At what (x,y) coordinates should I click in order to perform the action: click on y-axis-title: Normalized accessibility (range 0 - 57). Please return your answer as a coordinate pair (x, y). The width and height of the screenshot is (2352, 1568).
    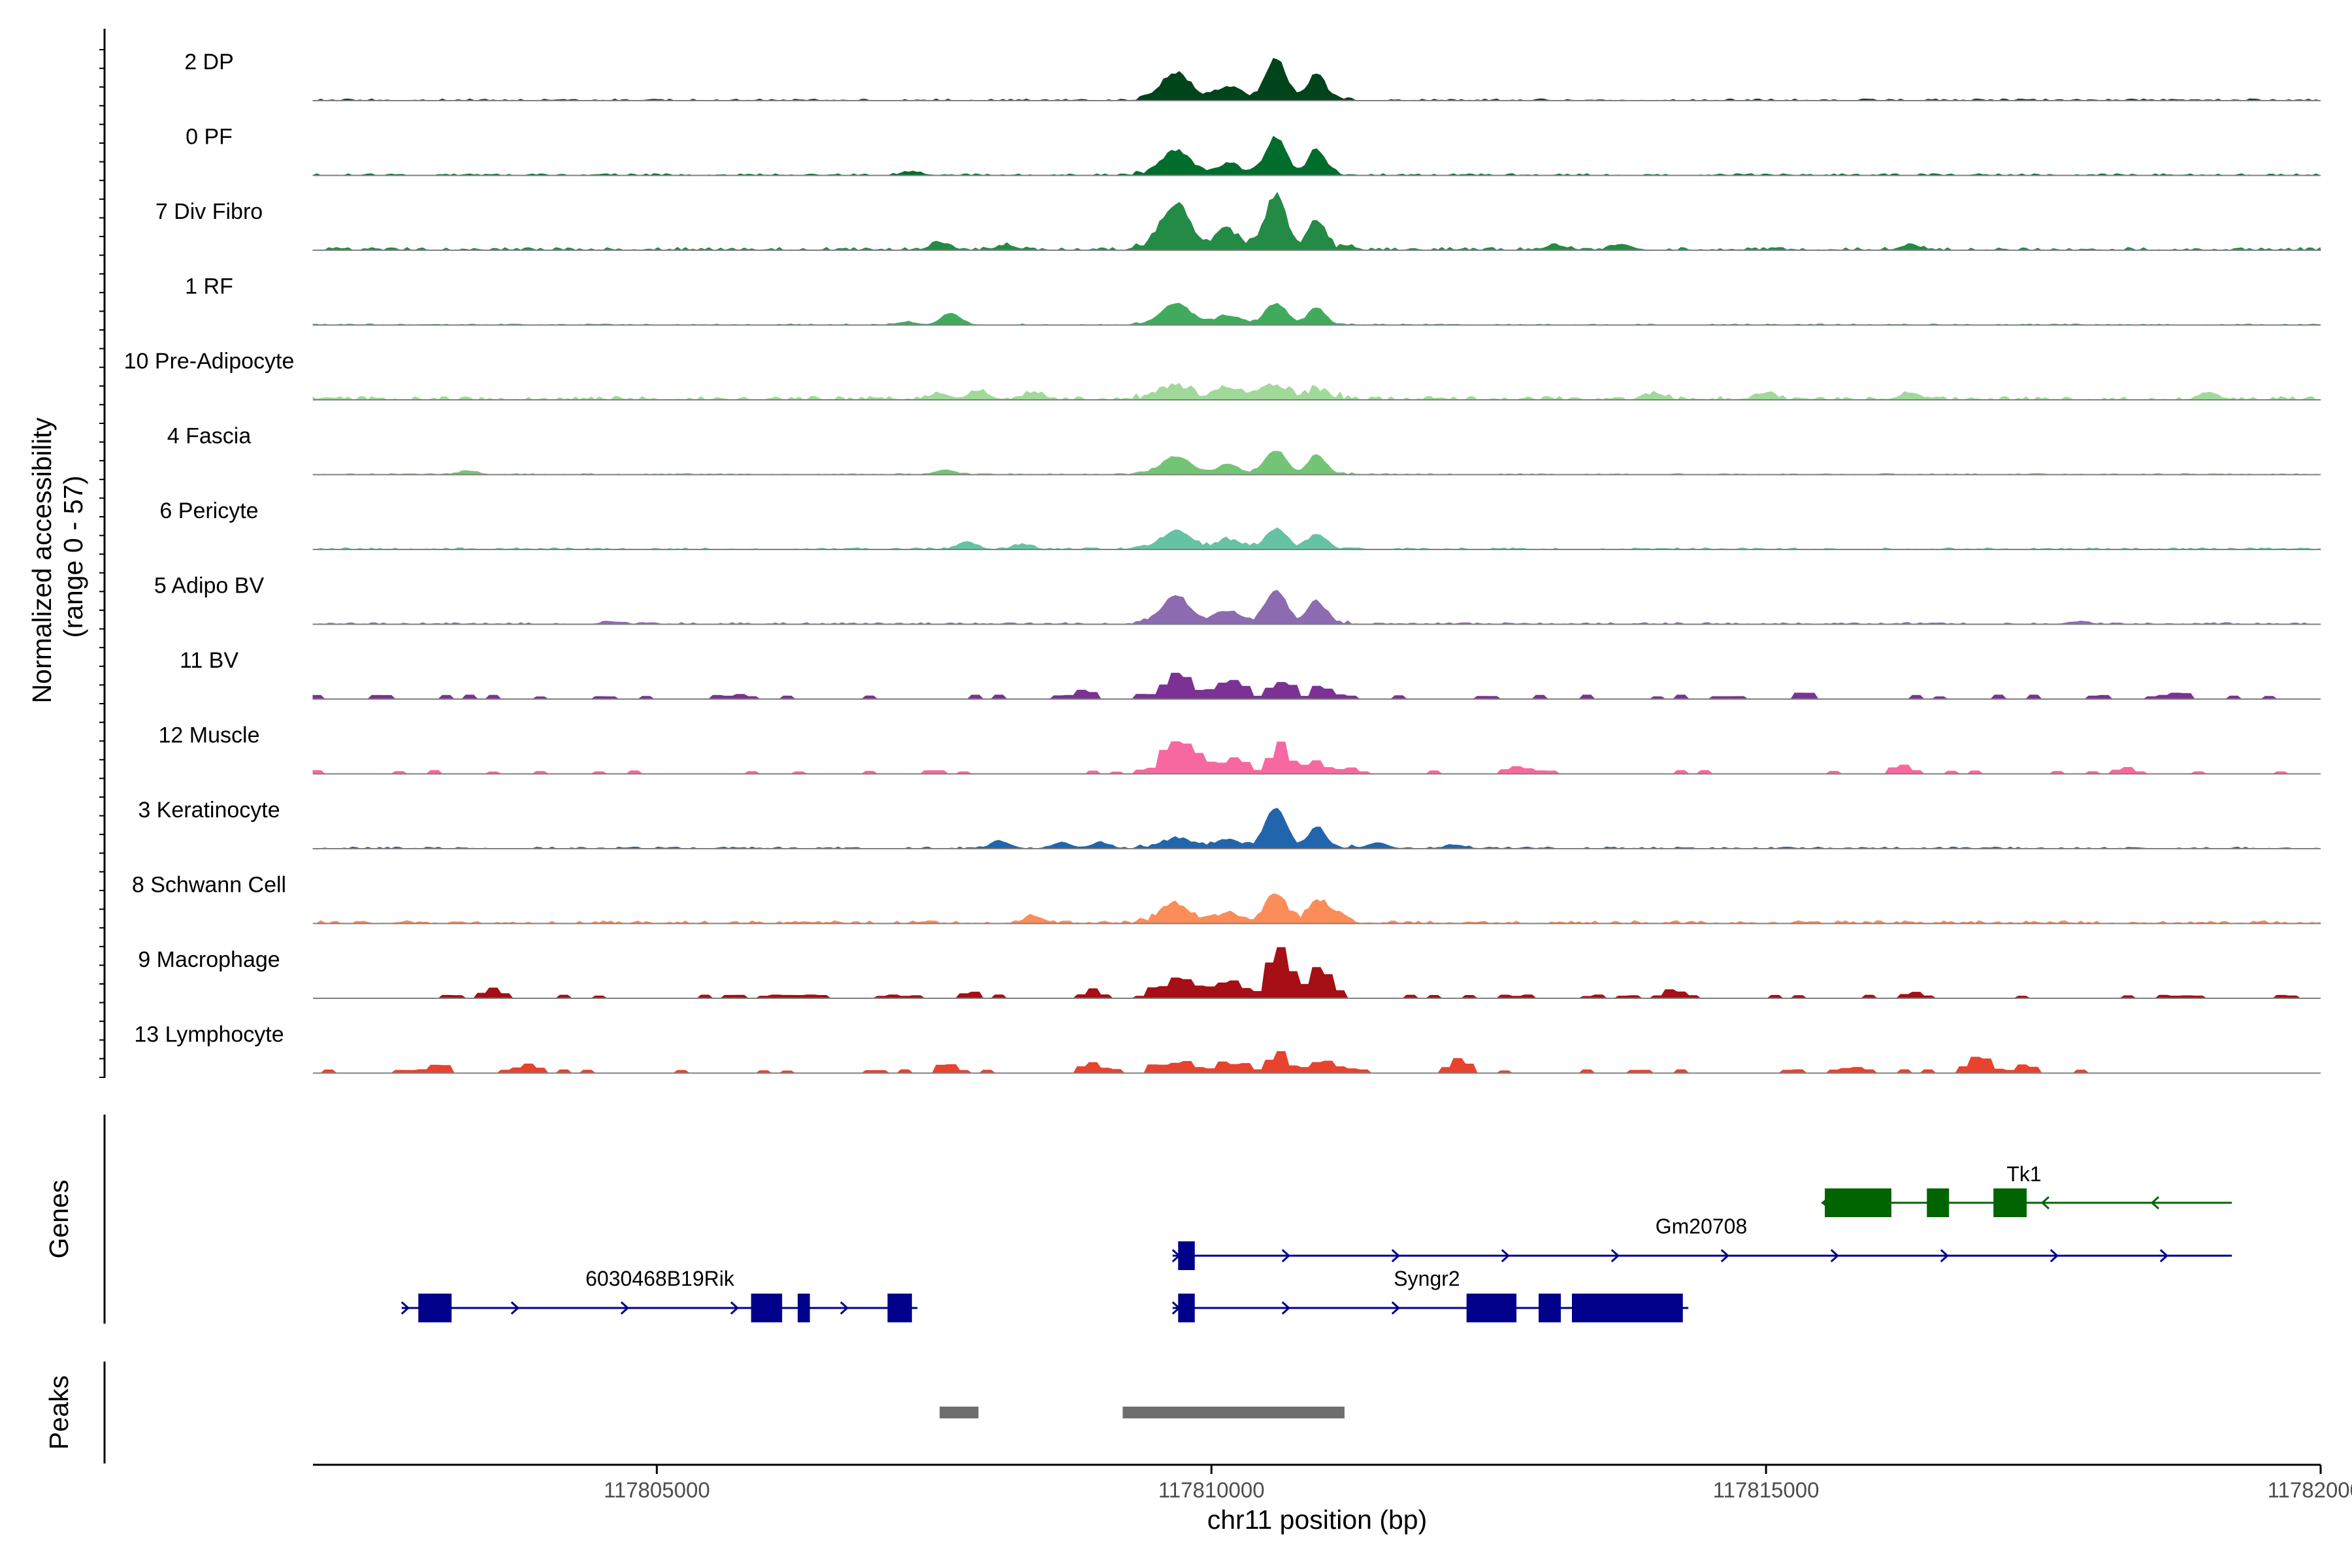
    Looking at the image, I should click on (57, 557).